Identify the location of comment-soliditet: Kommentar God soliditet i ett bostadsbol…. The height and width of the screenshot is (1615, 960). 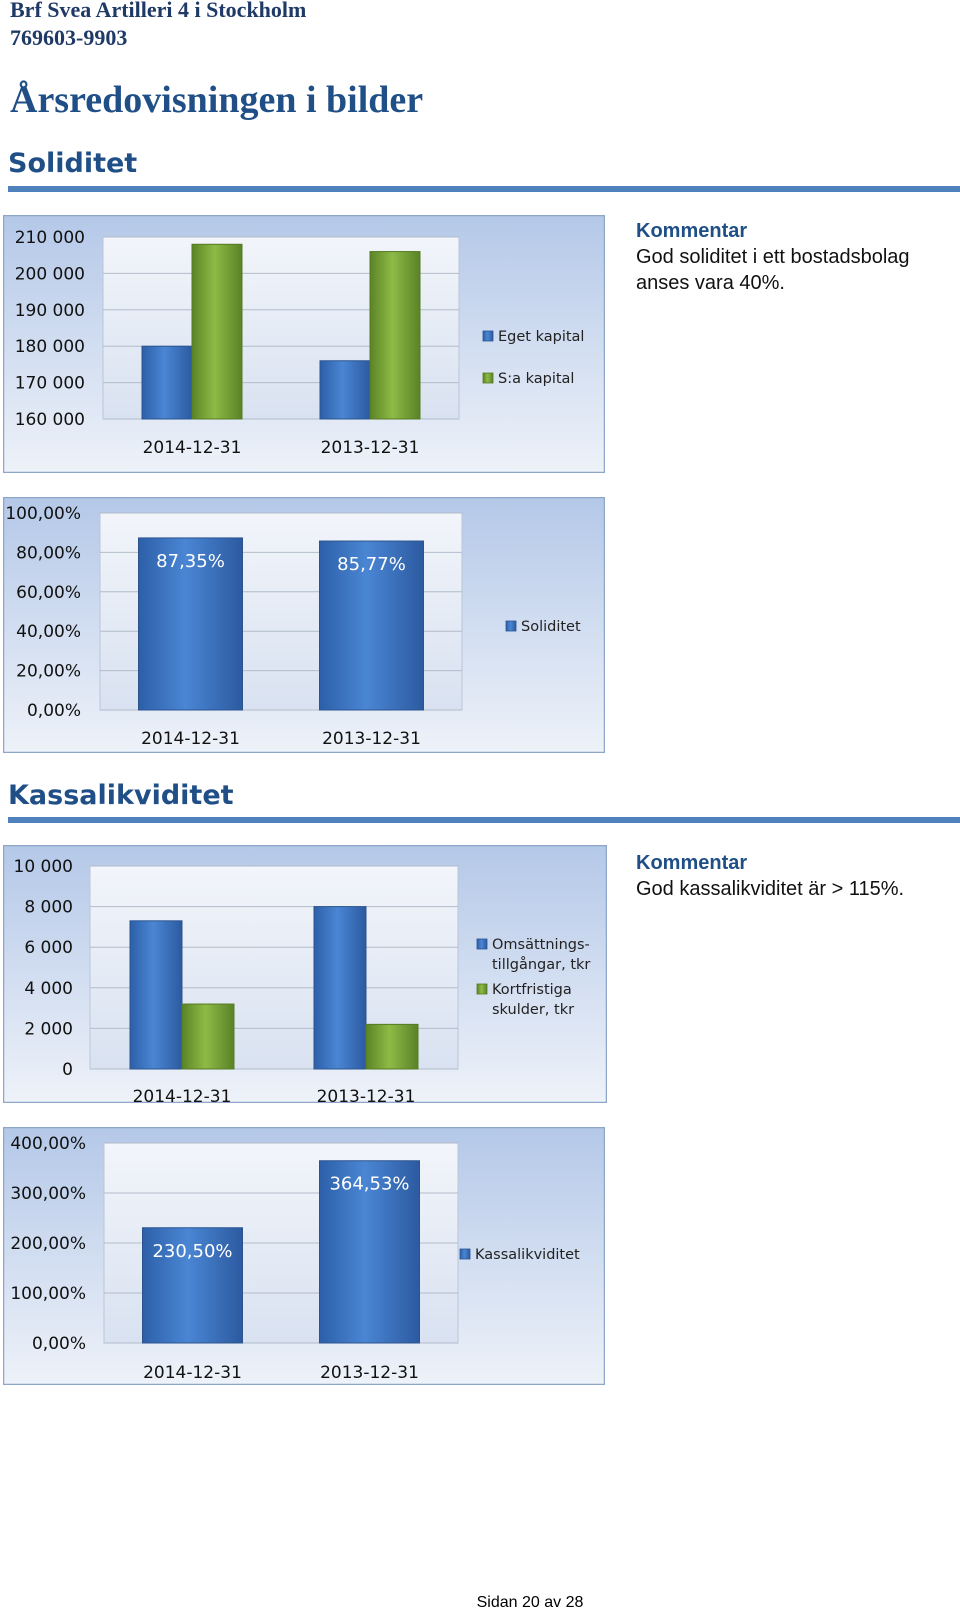
(786, 257).